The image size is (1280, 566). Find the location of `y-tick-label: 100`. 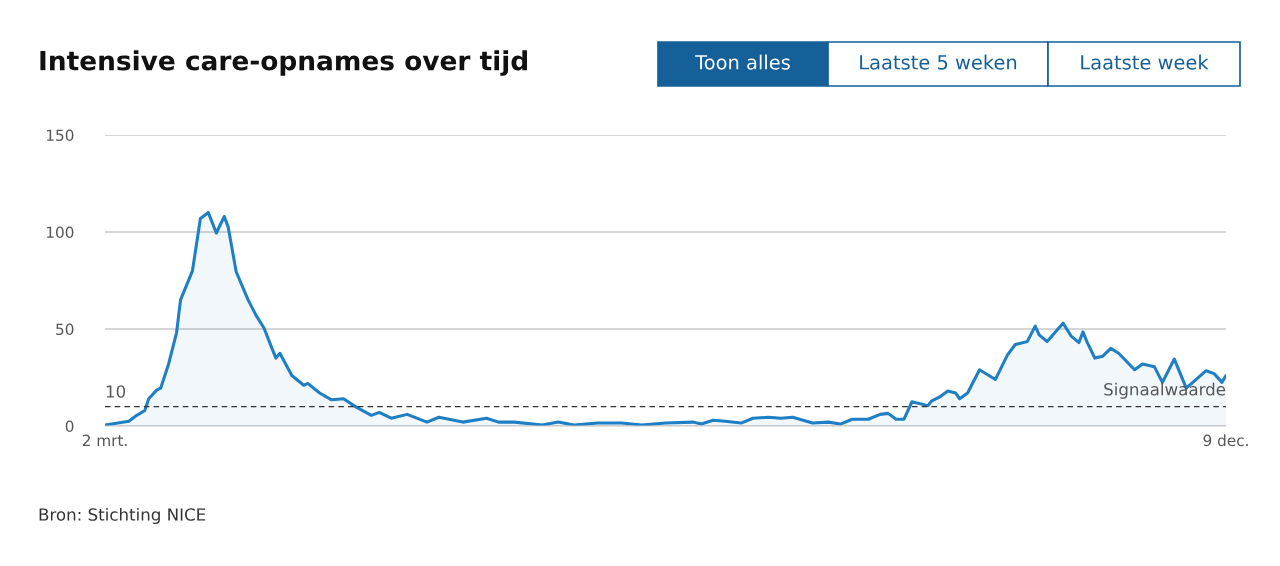

y-tick-label: 100 is located at coordinates (60, 232).